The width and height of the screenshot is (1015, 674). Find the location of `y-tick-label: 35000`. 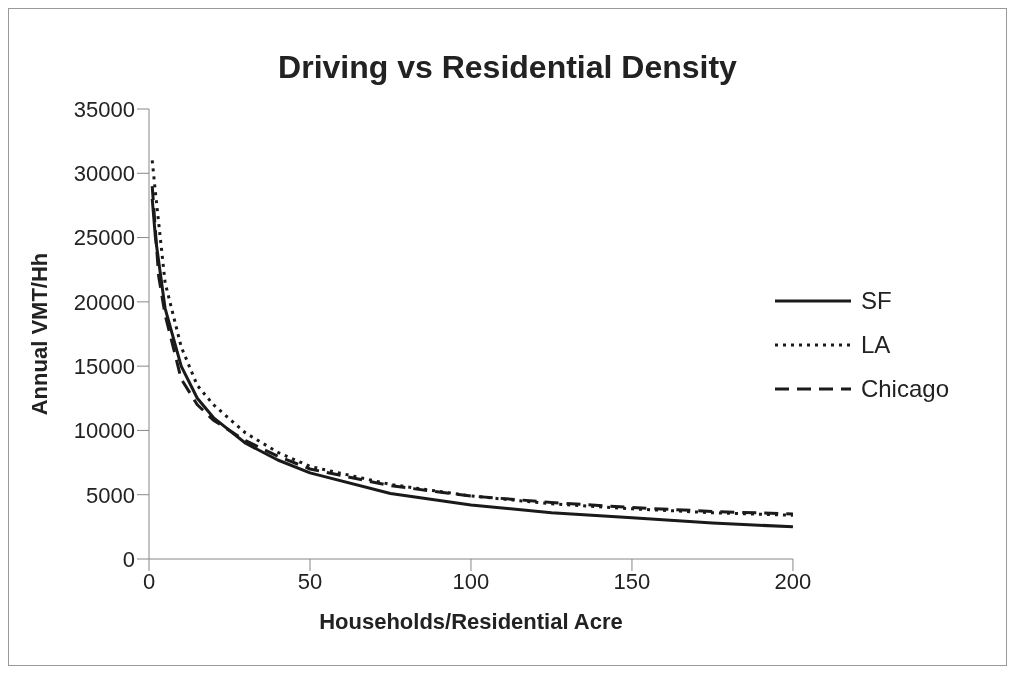

y-tick-label: 35000 is located at coordinates (104, 109).